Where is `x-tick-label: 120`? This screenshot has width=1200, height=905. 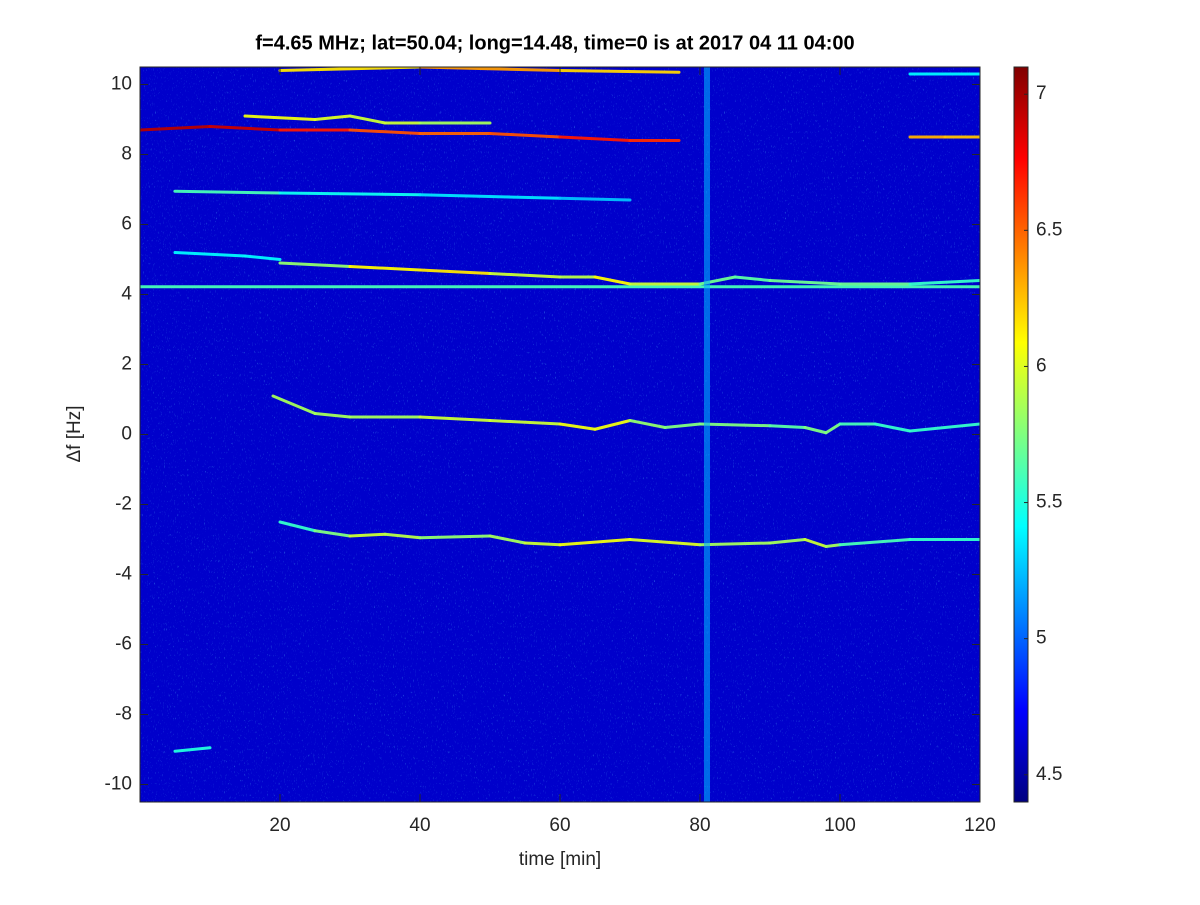
x-tick-label: 120 is located at coordinates (980, 825).